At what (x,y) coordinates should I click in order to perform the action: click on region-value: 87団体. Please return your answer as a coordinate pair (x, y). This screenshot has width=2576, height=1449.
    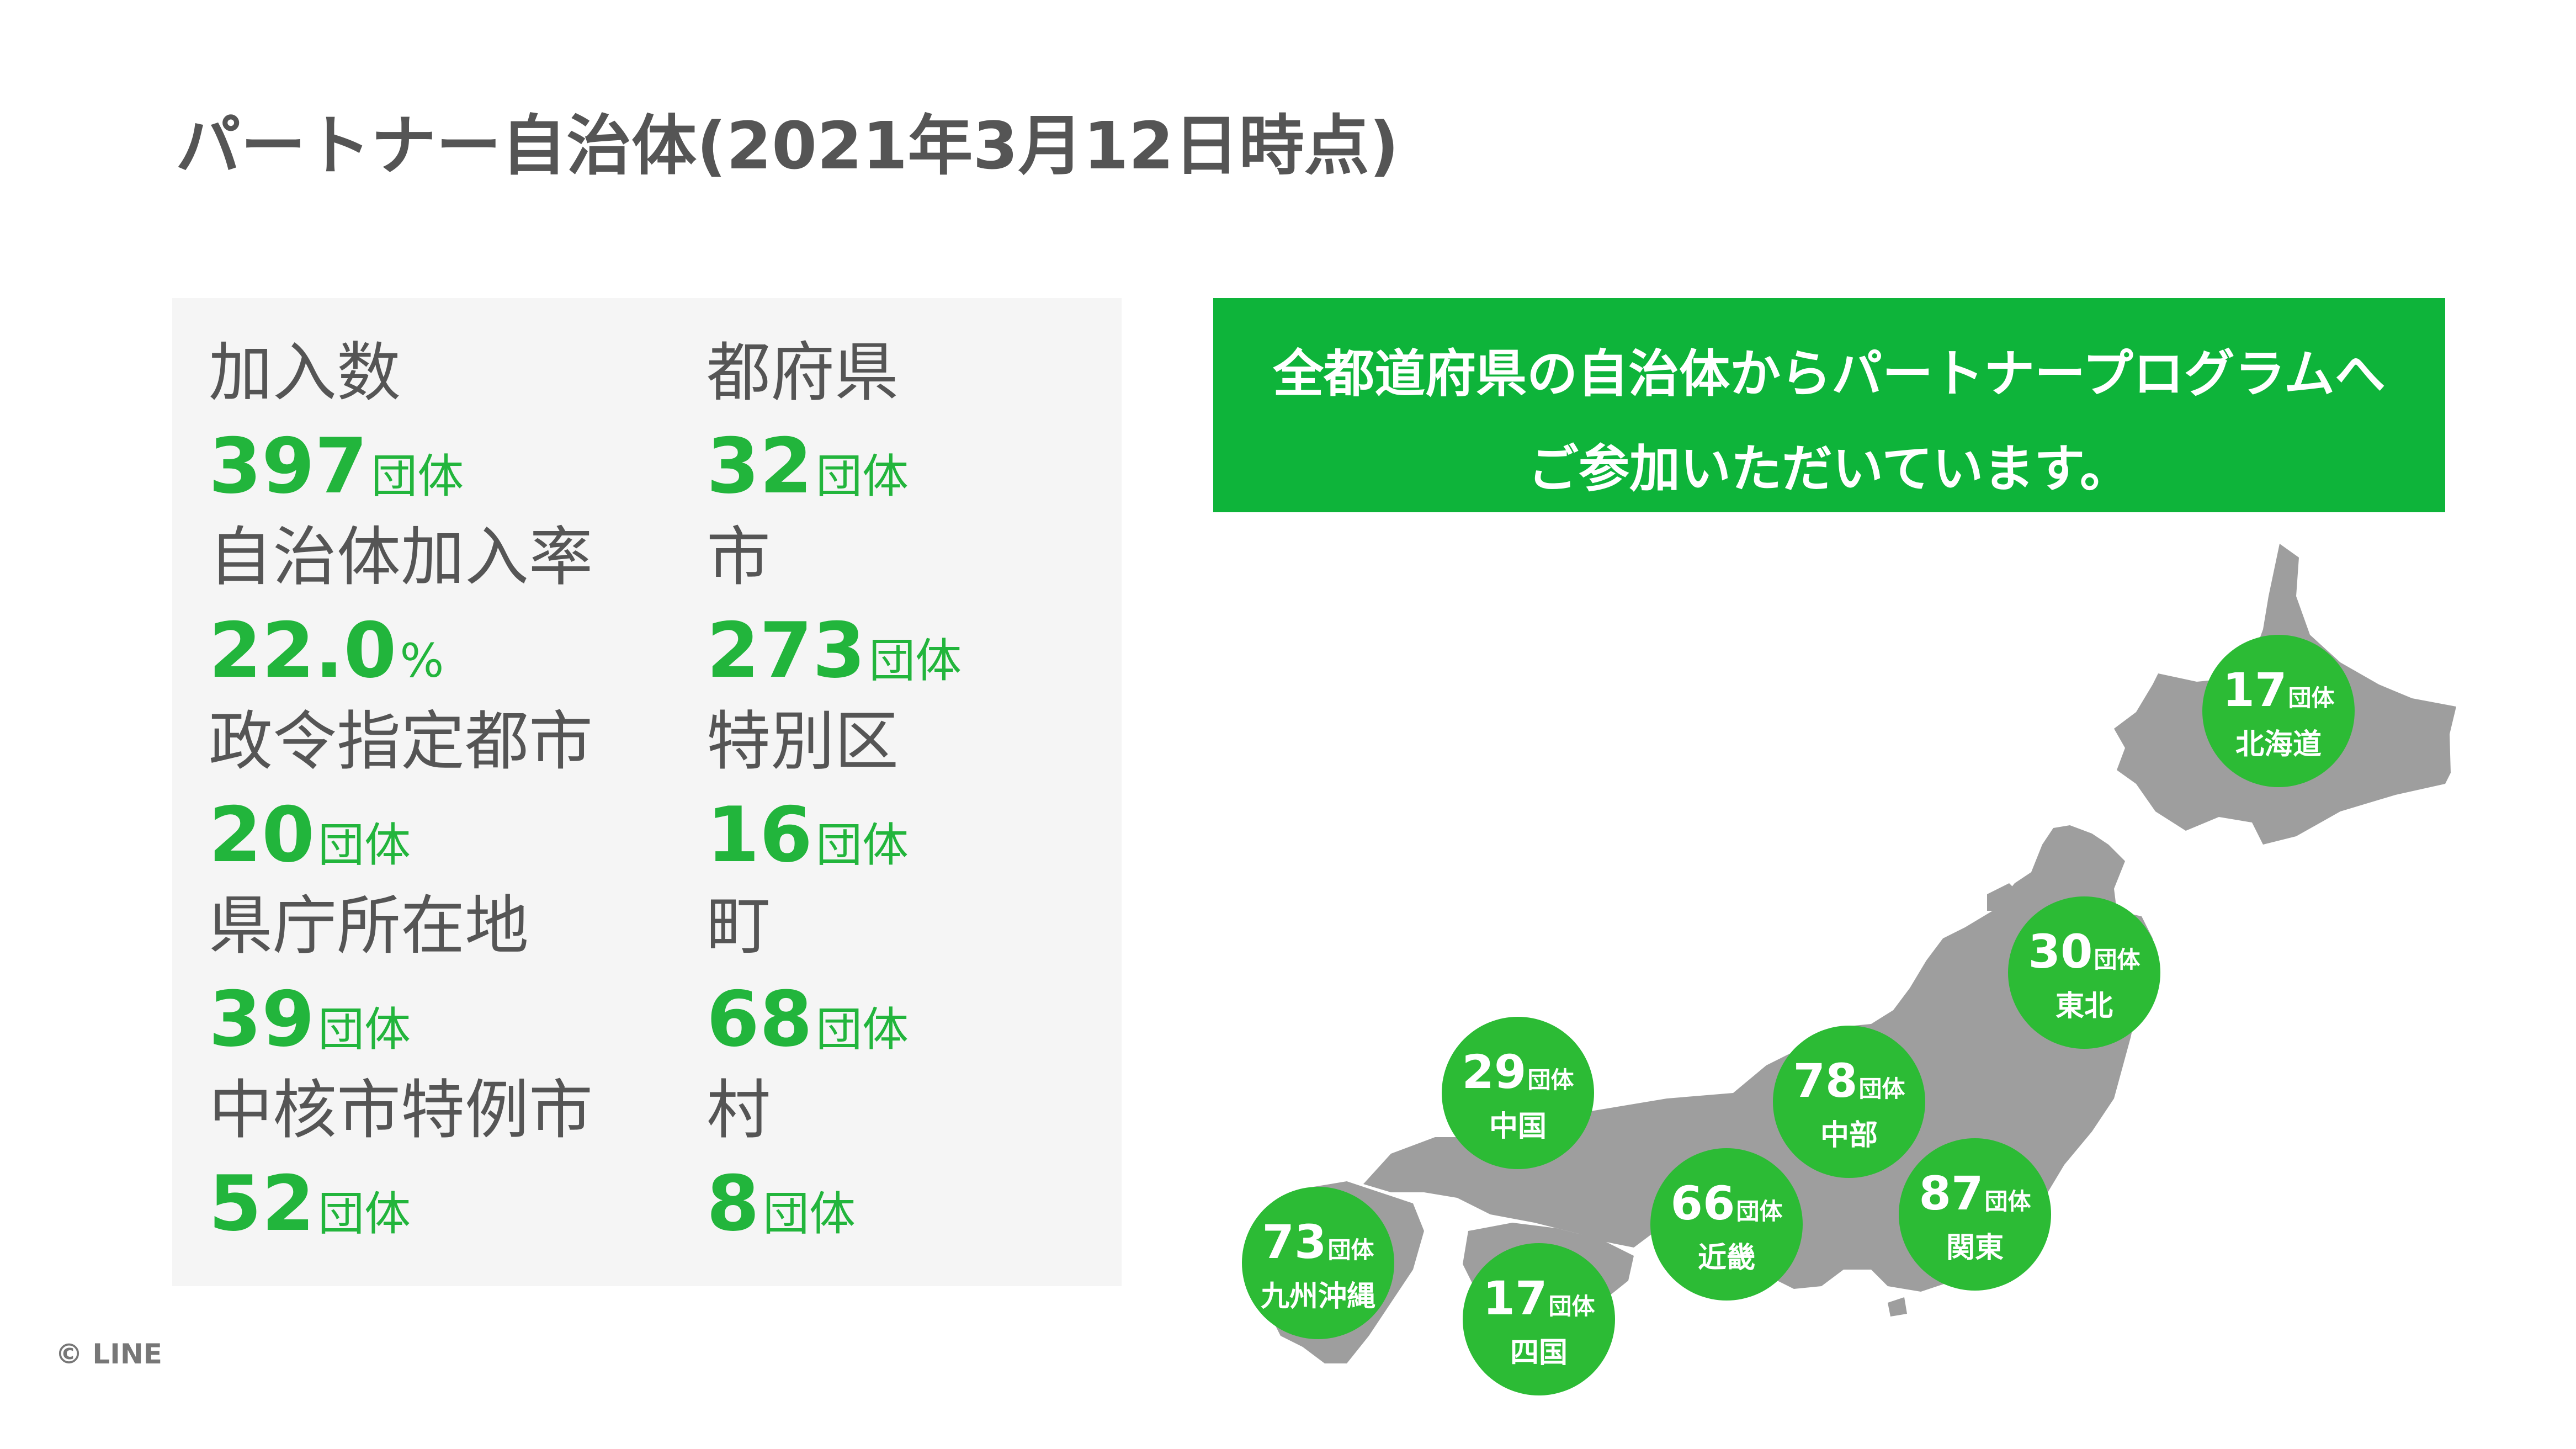
    Looking at the image, I should click on (1975, 1194).